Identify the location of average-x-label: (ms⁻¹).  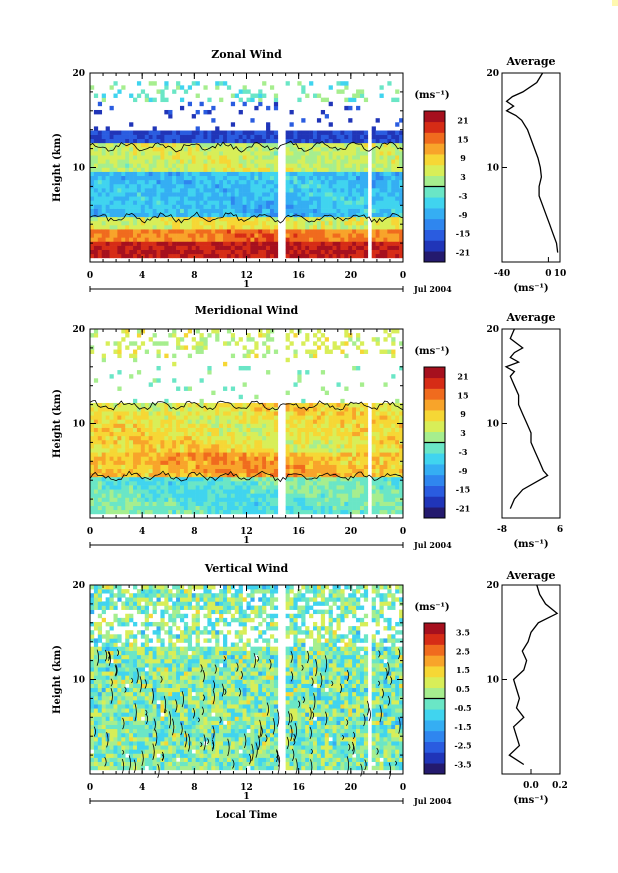
(530, 288).